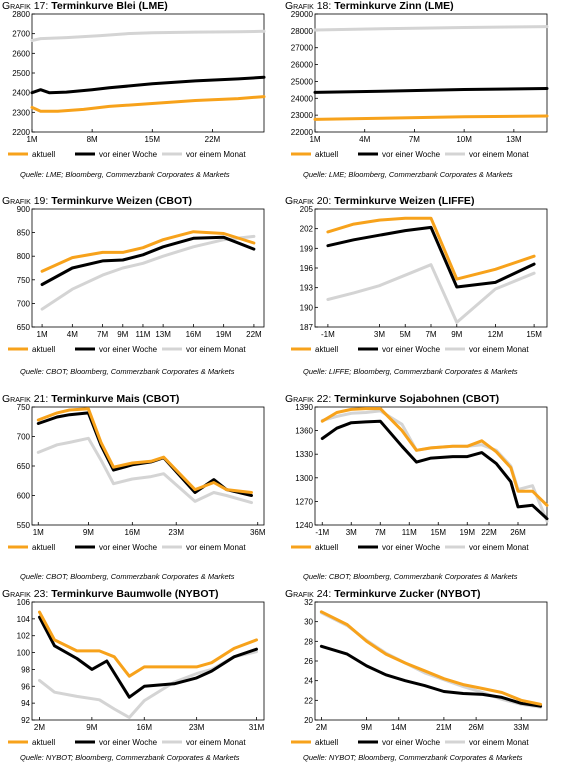  What do you see at coordinates (304, 478) in the screenshot?
I see `y-tick-label: 1300` at bounding box center [304, 478].